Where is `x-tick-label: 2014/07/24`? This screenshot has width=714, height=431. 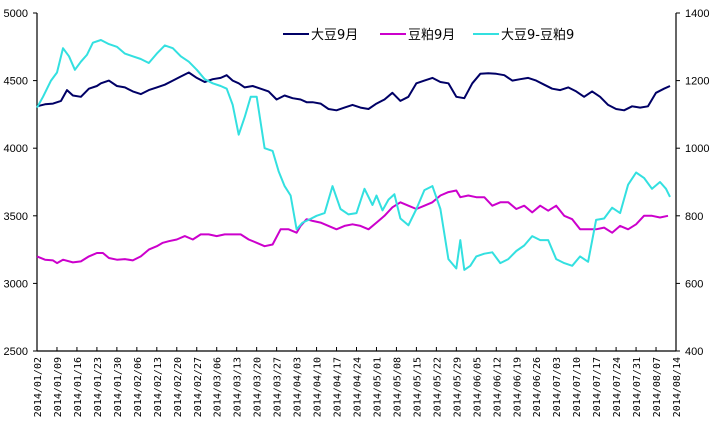
x-tick-label: 2014/07/24 is located at coordinates (617, 387).